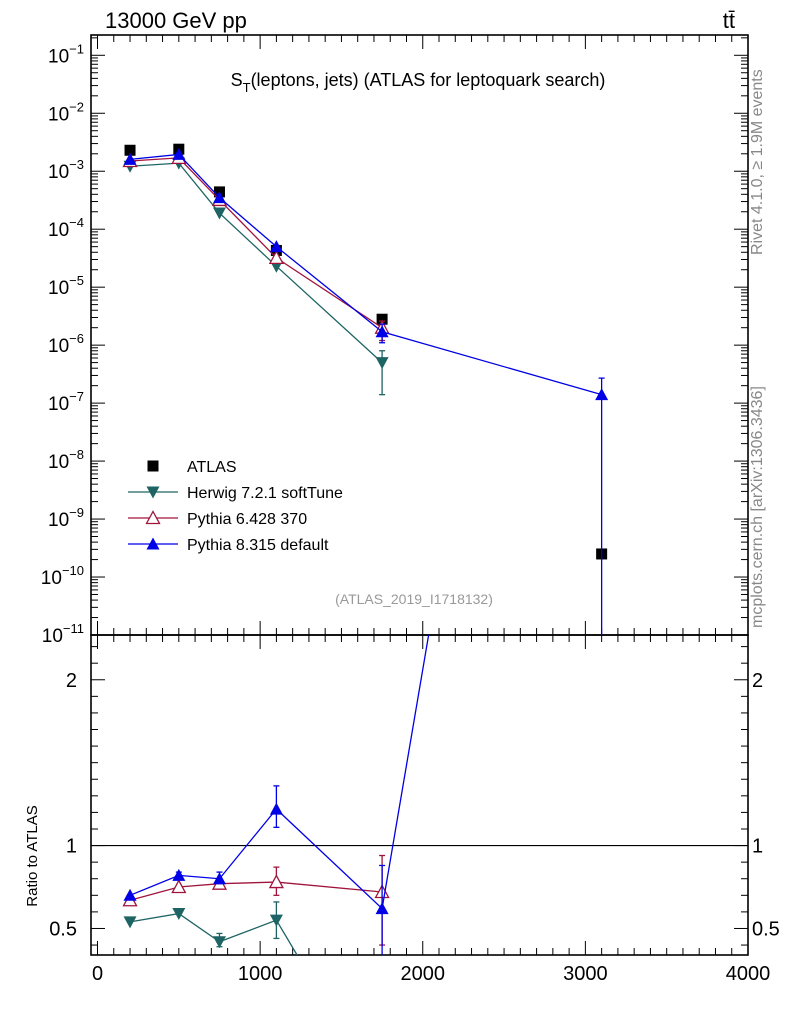 This screenshot has height=1024, width=786. I want to click on x-tick-label: 2000, so click(423, 974).